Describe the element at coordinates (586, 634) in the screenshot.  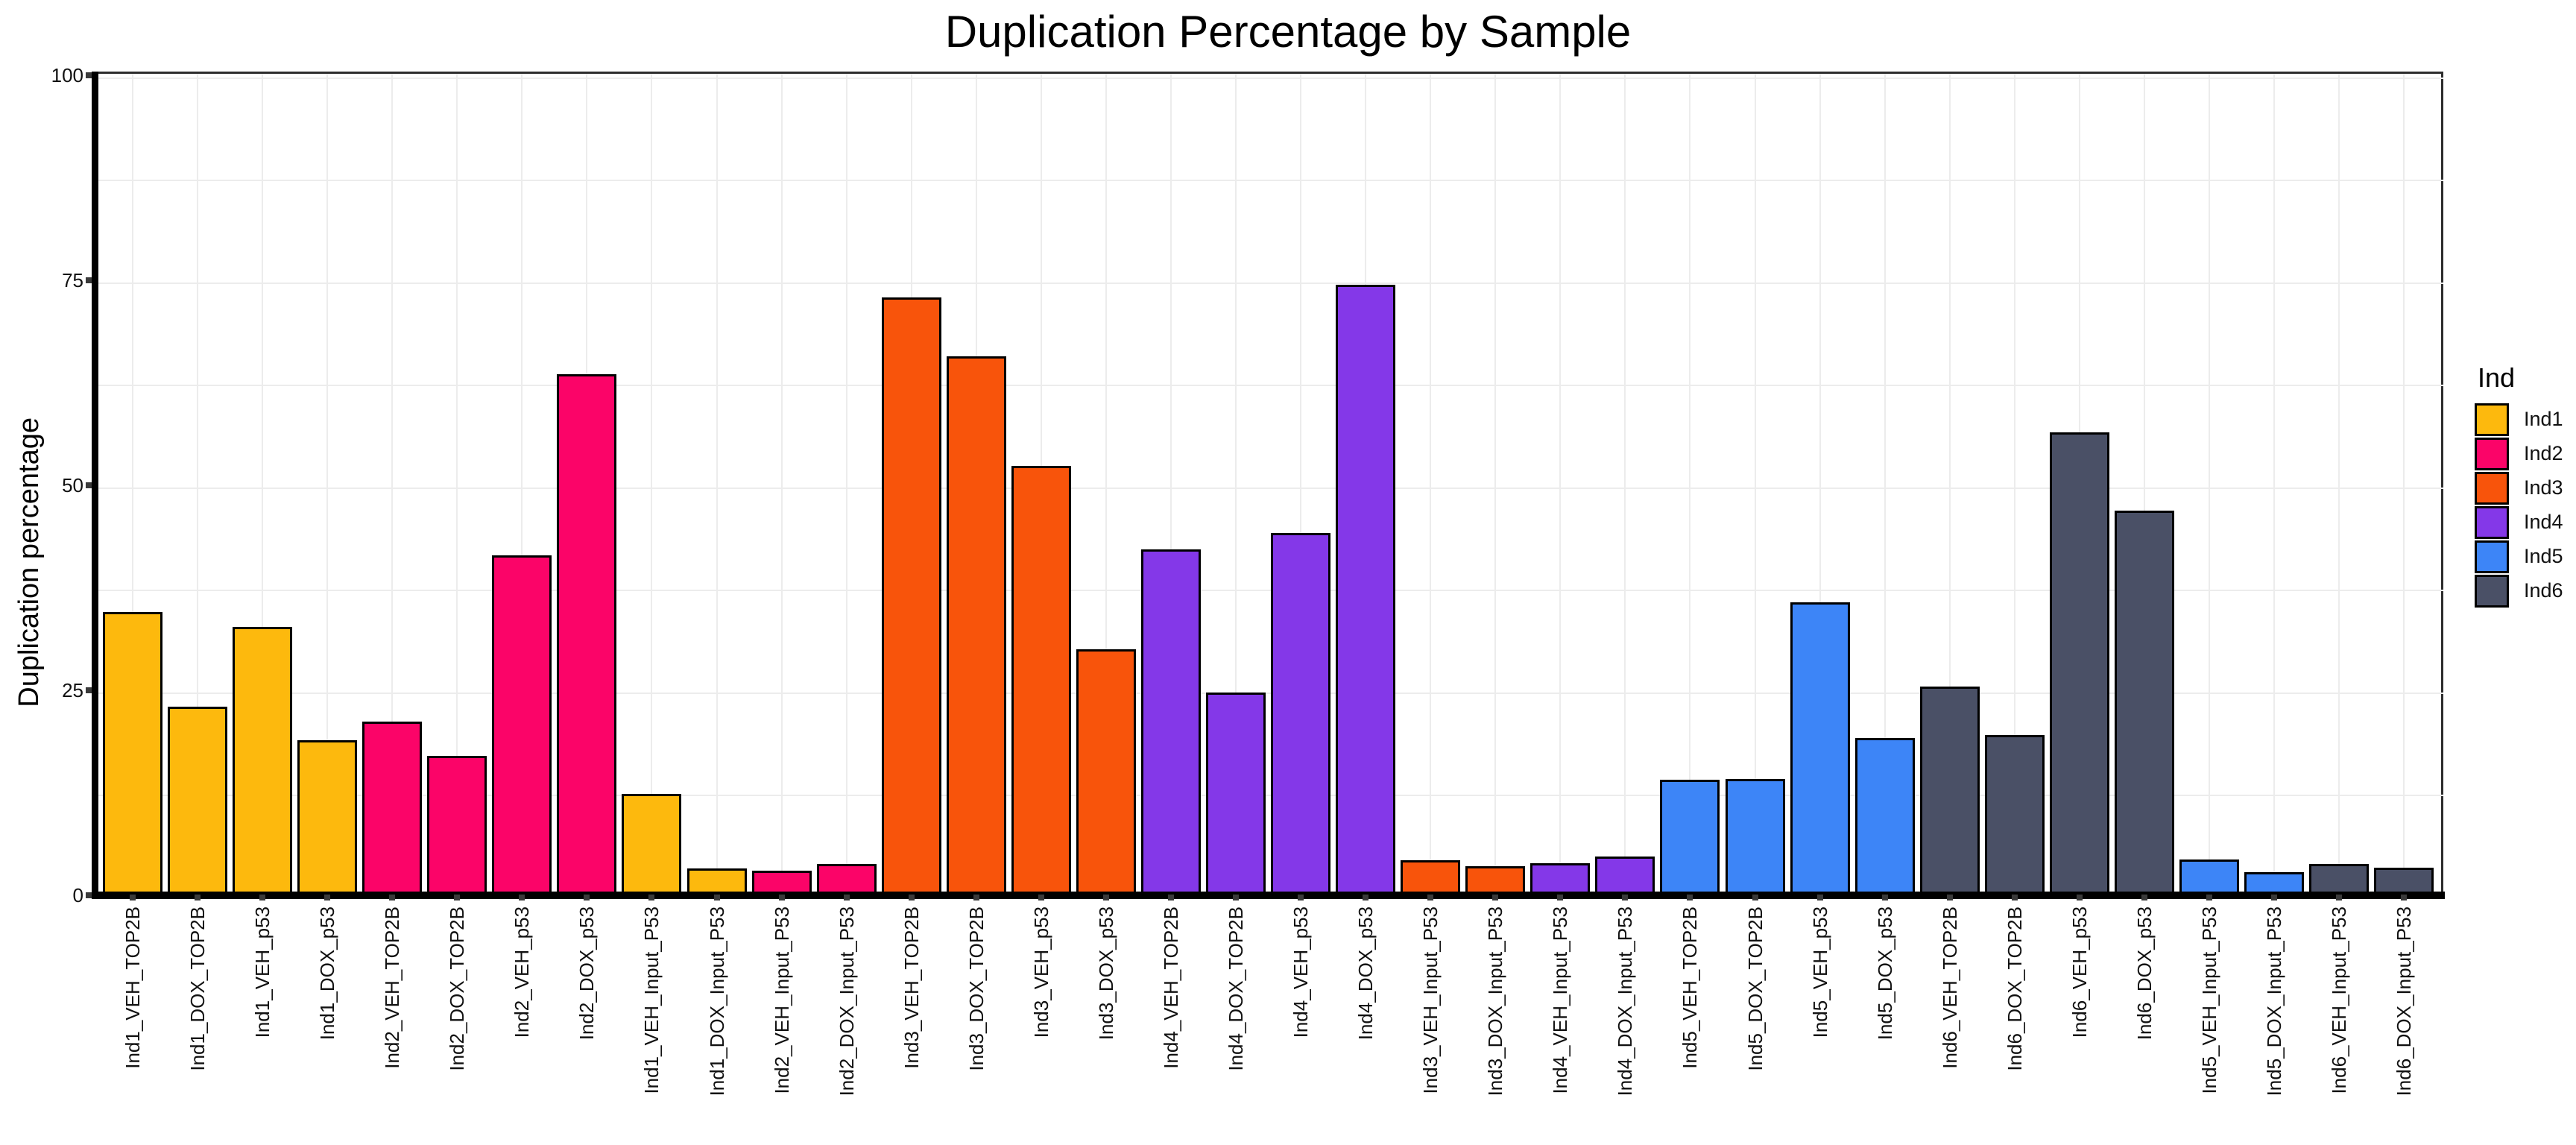
I see `bar-Ind2_DOX_p53` at that location.